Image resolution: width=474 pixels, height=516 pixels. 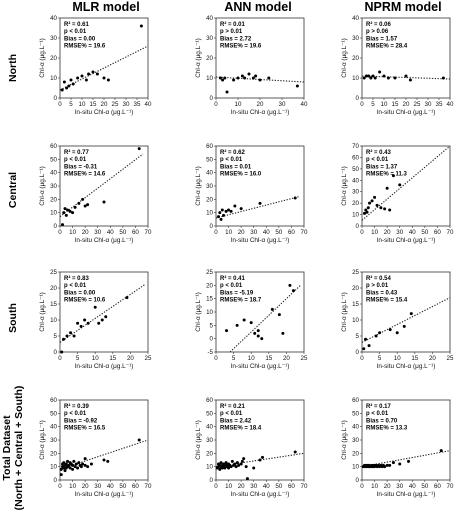 What do you see at coordinates (234, 358) in the screenshot?
I see `x-tick-label: 5` at bounding box center [234, 358].